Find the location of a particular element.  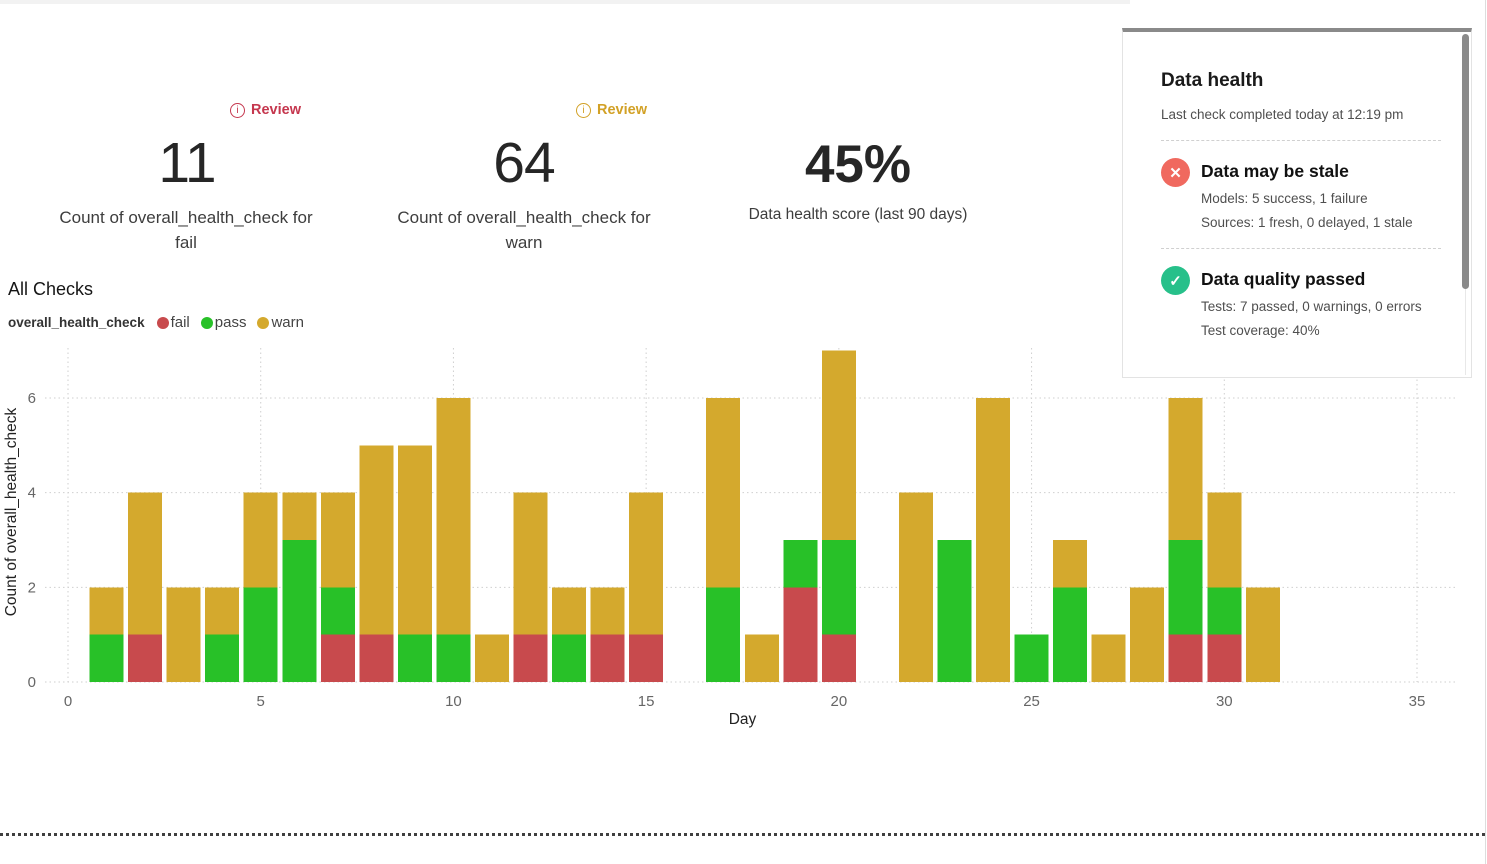

legend-dot-warn is located at coordinates (263, 322).